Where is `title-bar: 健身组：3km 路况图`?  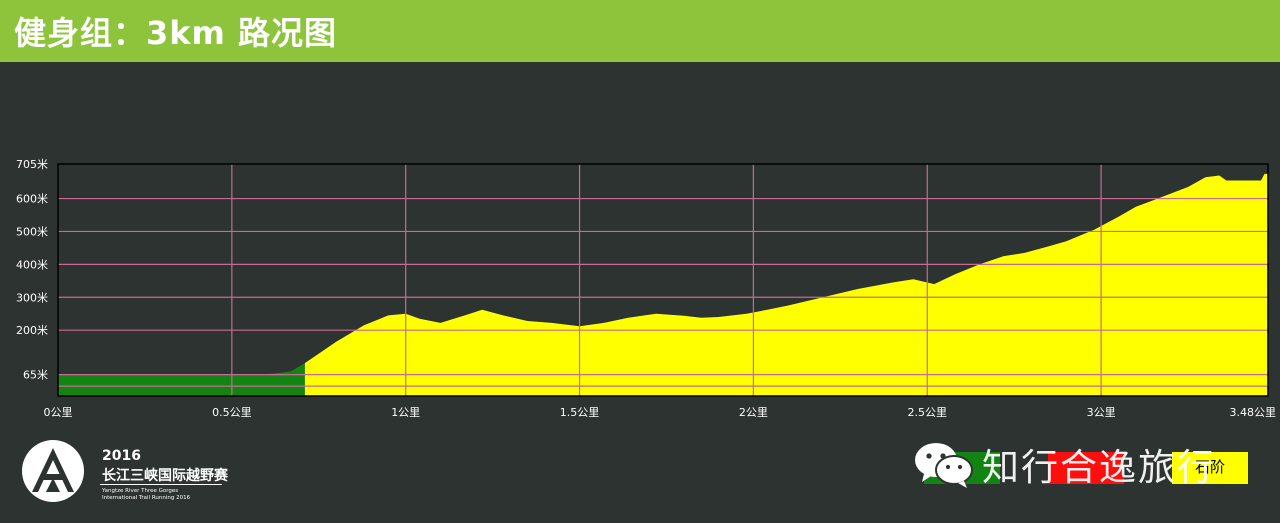
title-bar: 健身组：3km 路况图 is located at coordinates (640, 31).